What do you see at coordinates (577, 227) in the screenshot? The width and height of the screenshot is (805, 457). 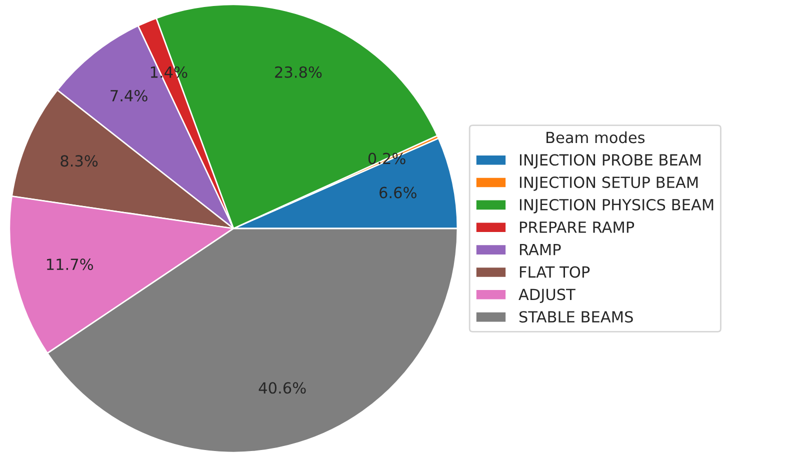 I see `legend-label: PREPARE RAMP` at bounding box center [577, 227].